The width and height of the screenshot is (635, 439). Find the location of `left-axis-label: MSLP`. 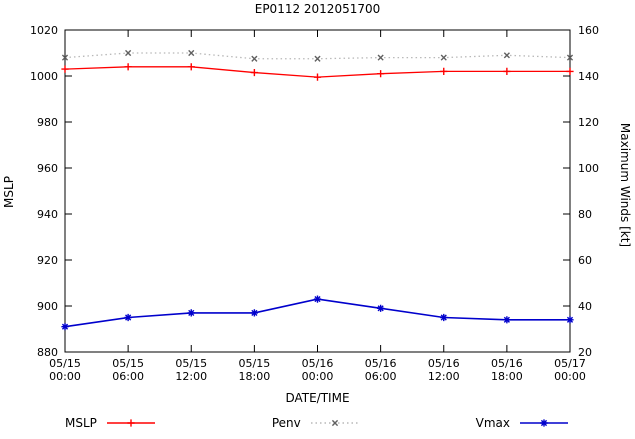

left-axis-label: MSLP is located at coordinates (9, 192).